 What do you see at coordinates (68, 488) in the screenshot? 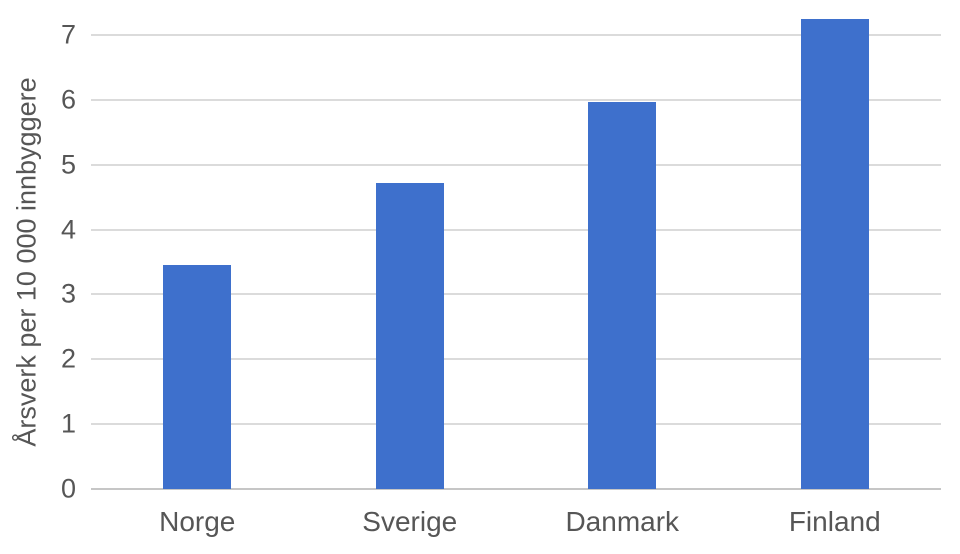
I see `y-tick-label: 0` at bounding box center [68, 488].